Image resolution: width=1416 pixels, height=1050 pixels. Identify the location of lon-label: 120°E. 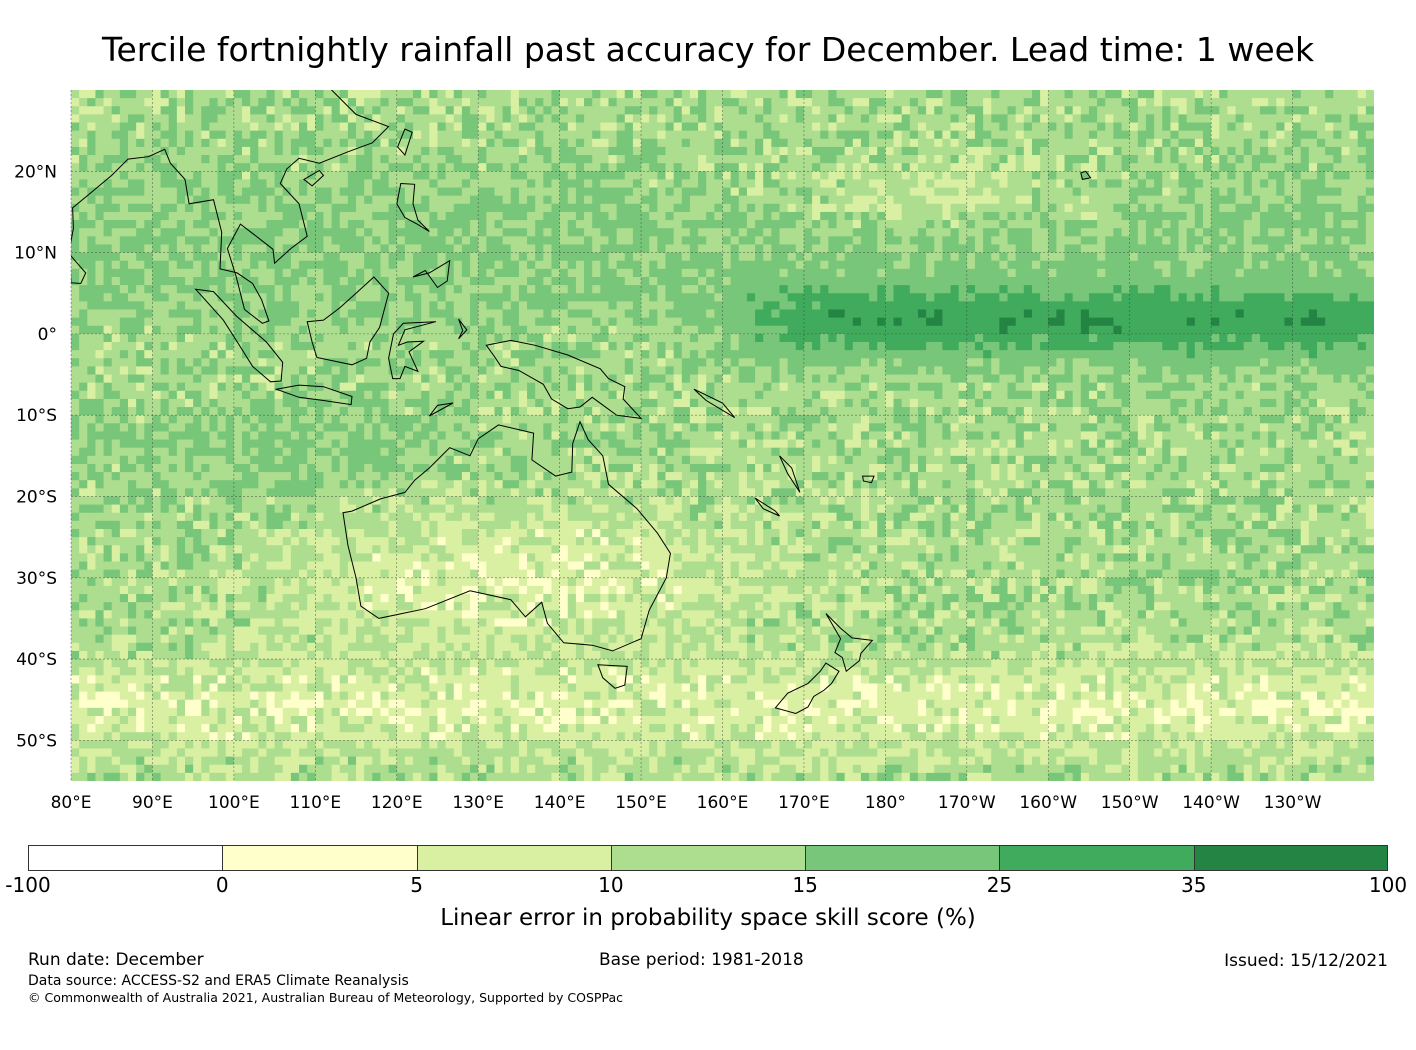
(397, 803).